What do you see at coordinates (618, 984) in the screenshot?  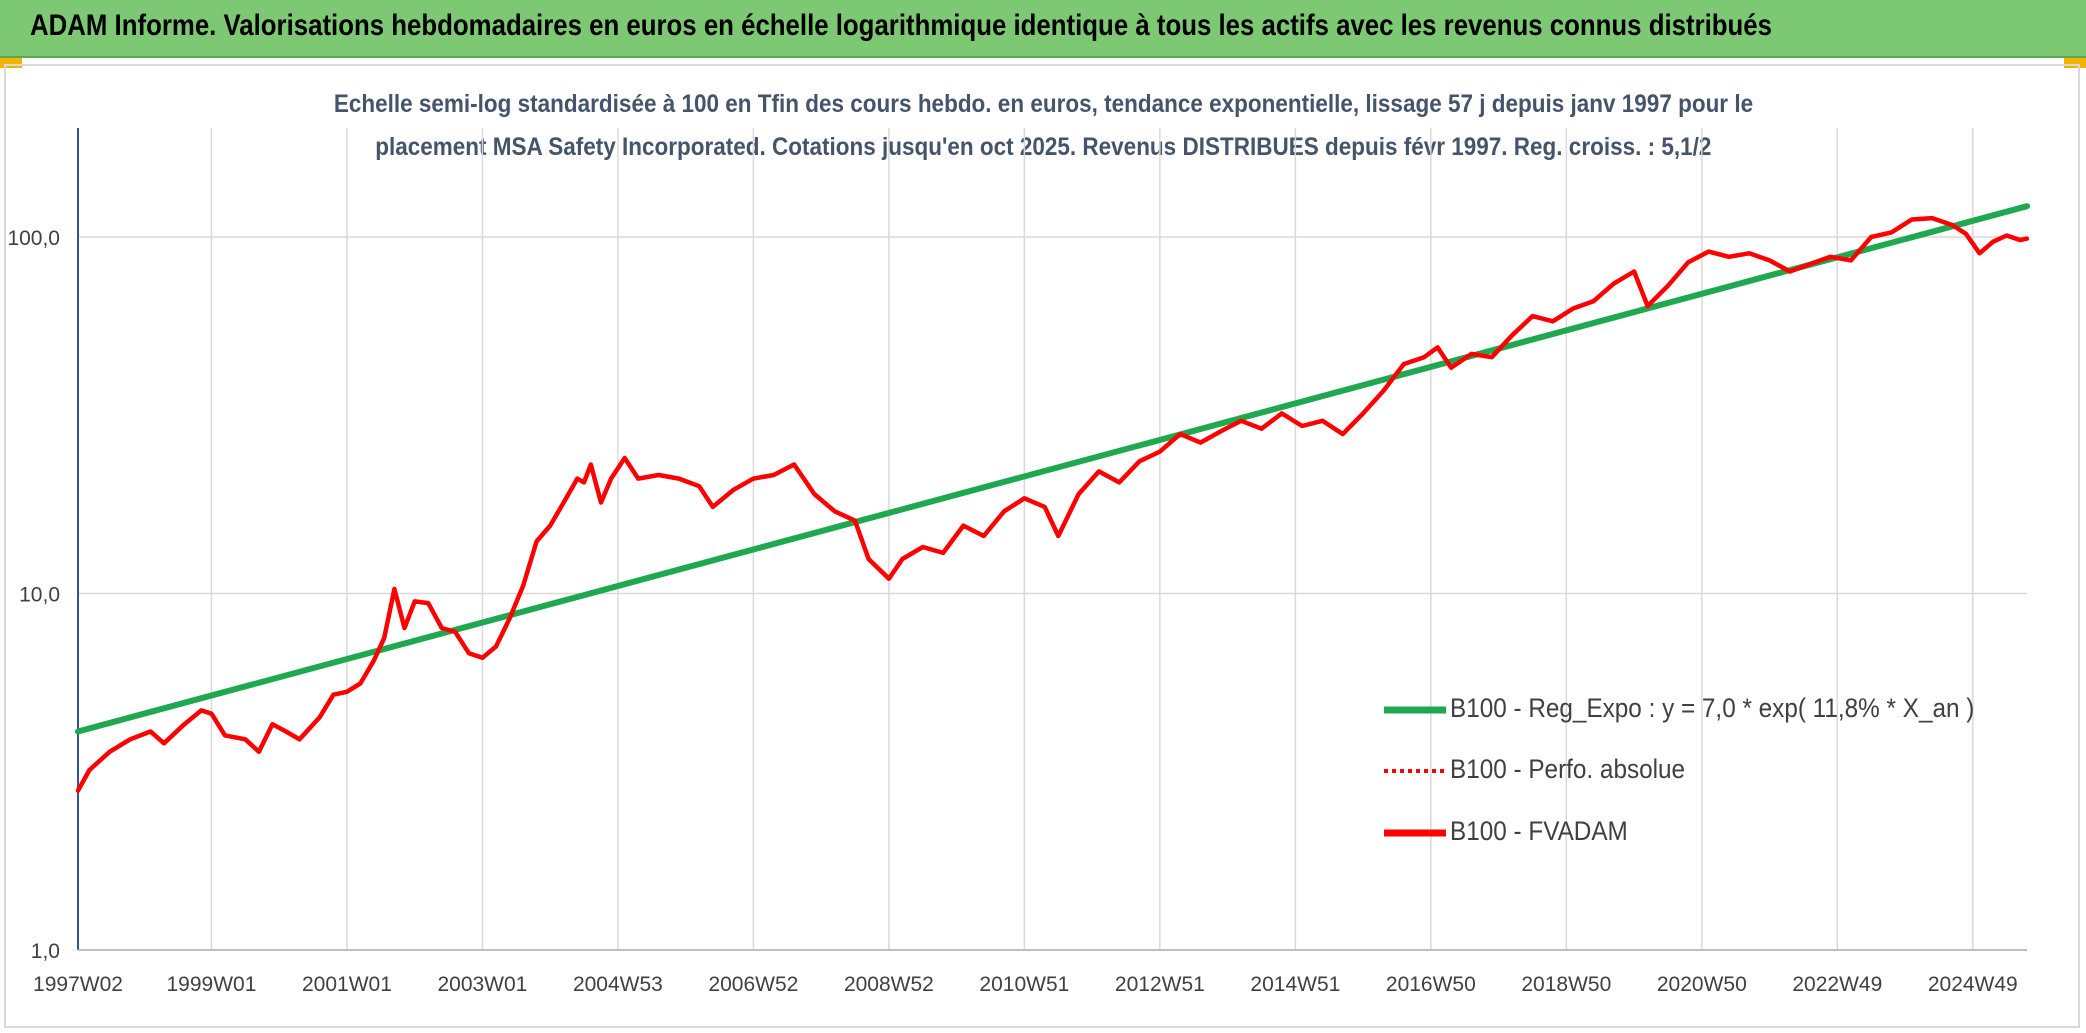 I see `x-tick-label: 2004W53` at bounding box center [618, 984].